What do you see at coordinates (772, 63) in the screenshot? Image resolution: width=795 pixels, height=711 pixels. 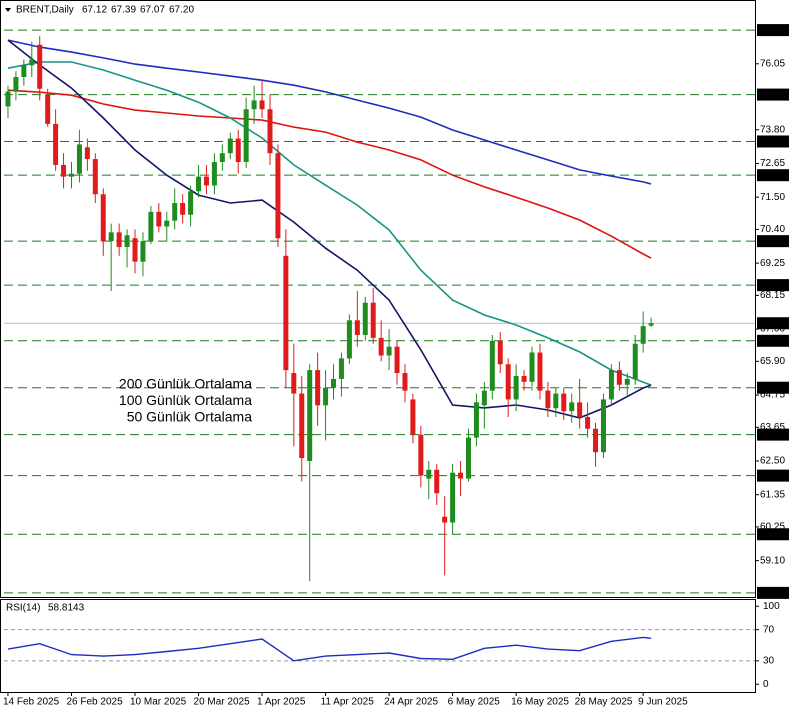 I see `y-tick-label: 76.05` at bounding box center [772, 63].